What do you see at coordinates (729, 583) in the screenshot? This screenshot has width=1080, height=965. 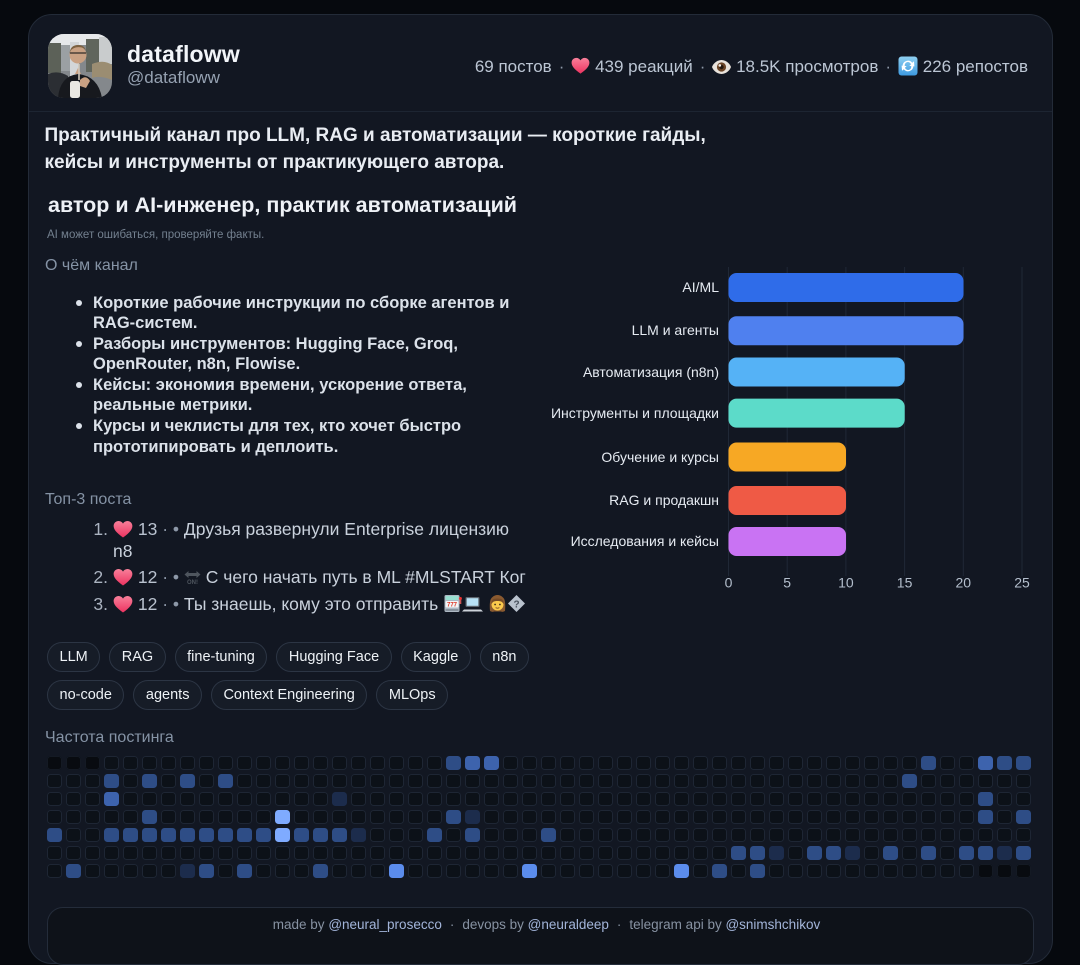 I see `svg-text: 0` at bounding box center [729, 583].